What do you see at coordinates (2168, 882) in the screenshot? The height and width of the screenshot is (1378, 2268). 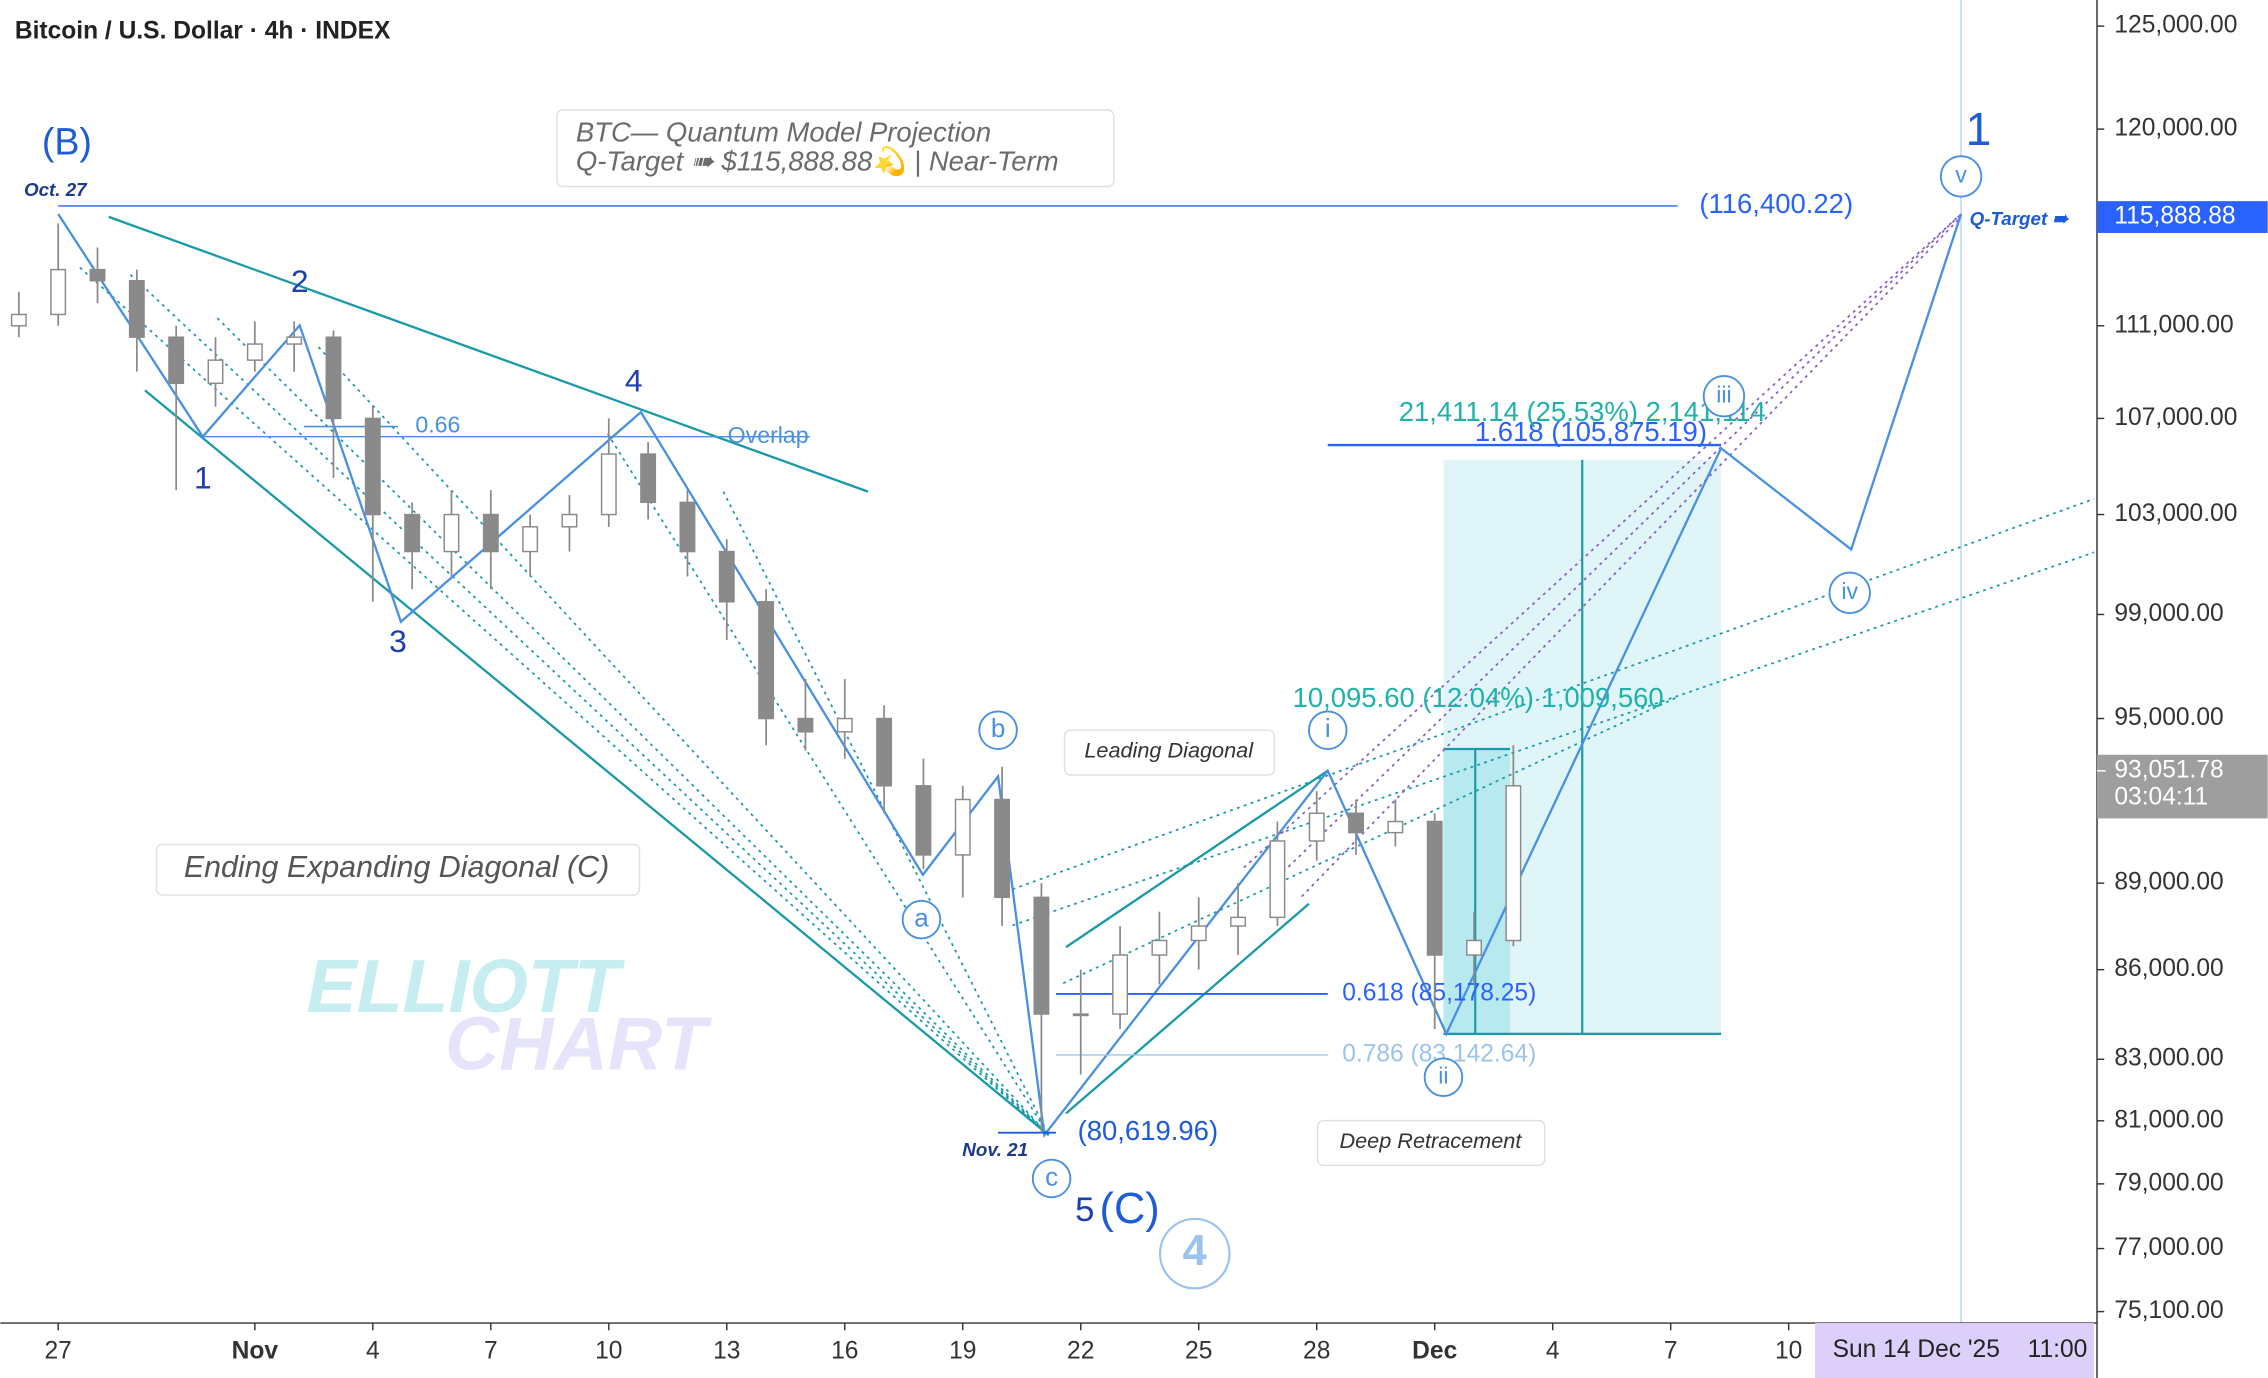 I see `y-tick-label: 89,000.00` at bounding box center [2168, 882].